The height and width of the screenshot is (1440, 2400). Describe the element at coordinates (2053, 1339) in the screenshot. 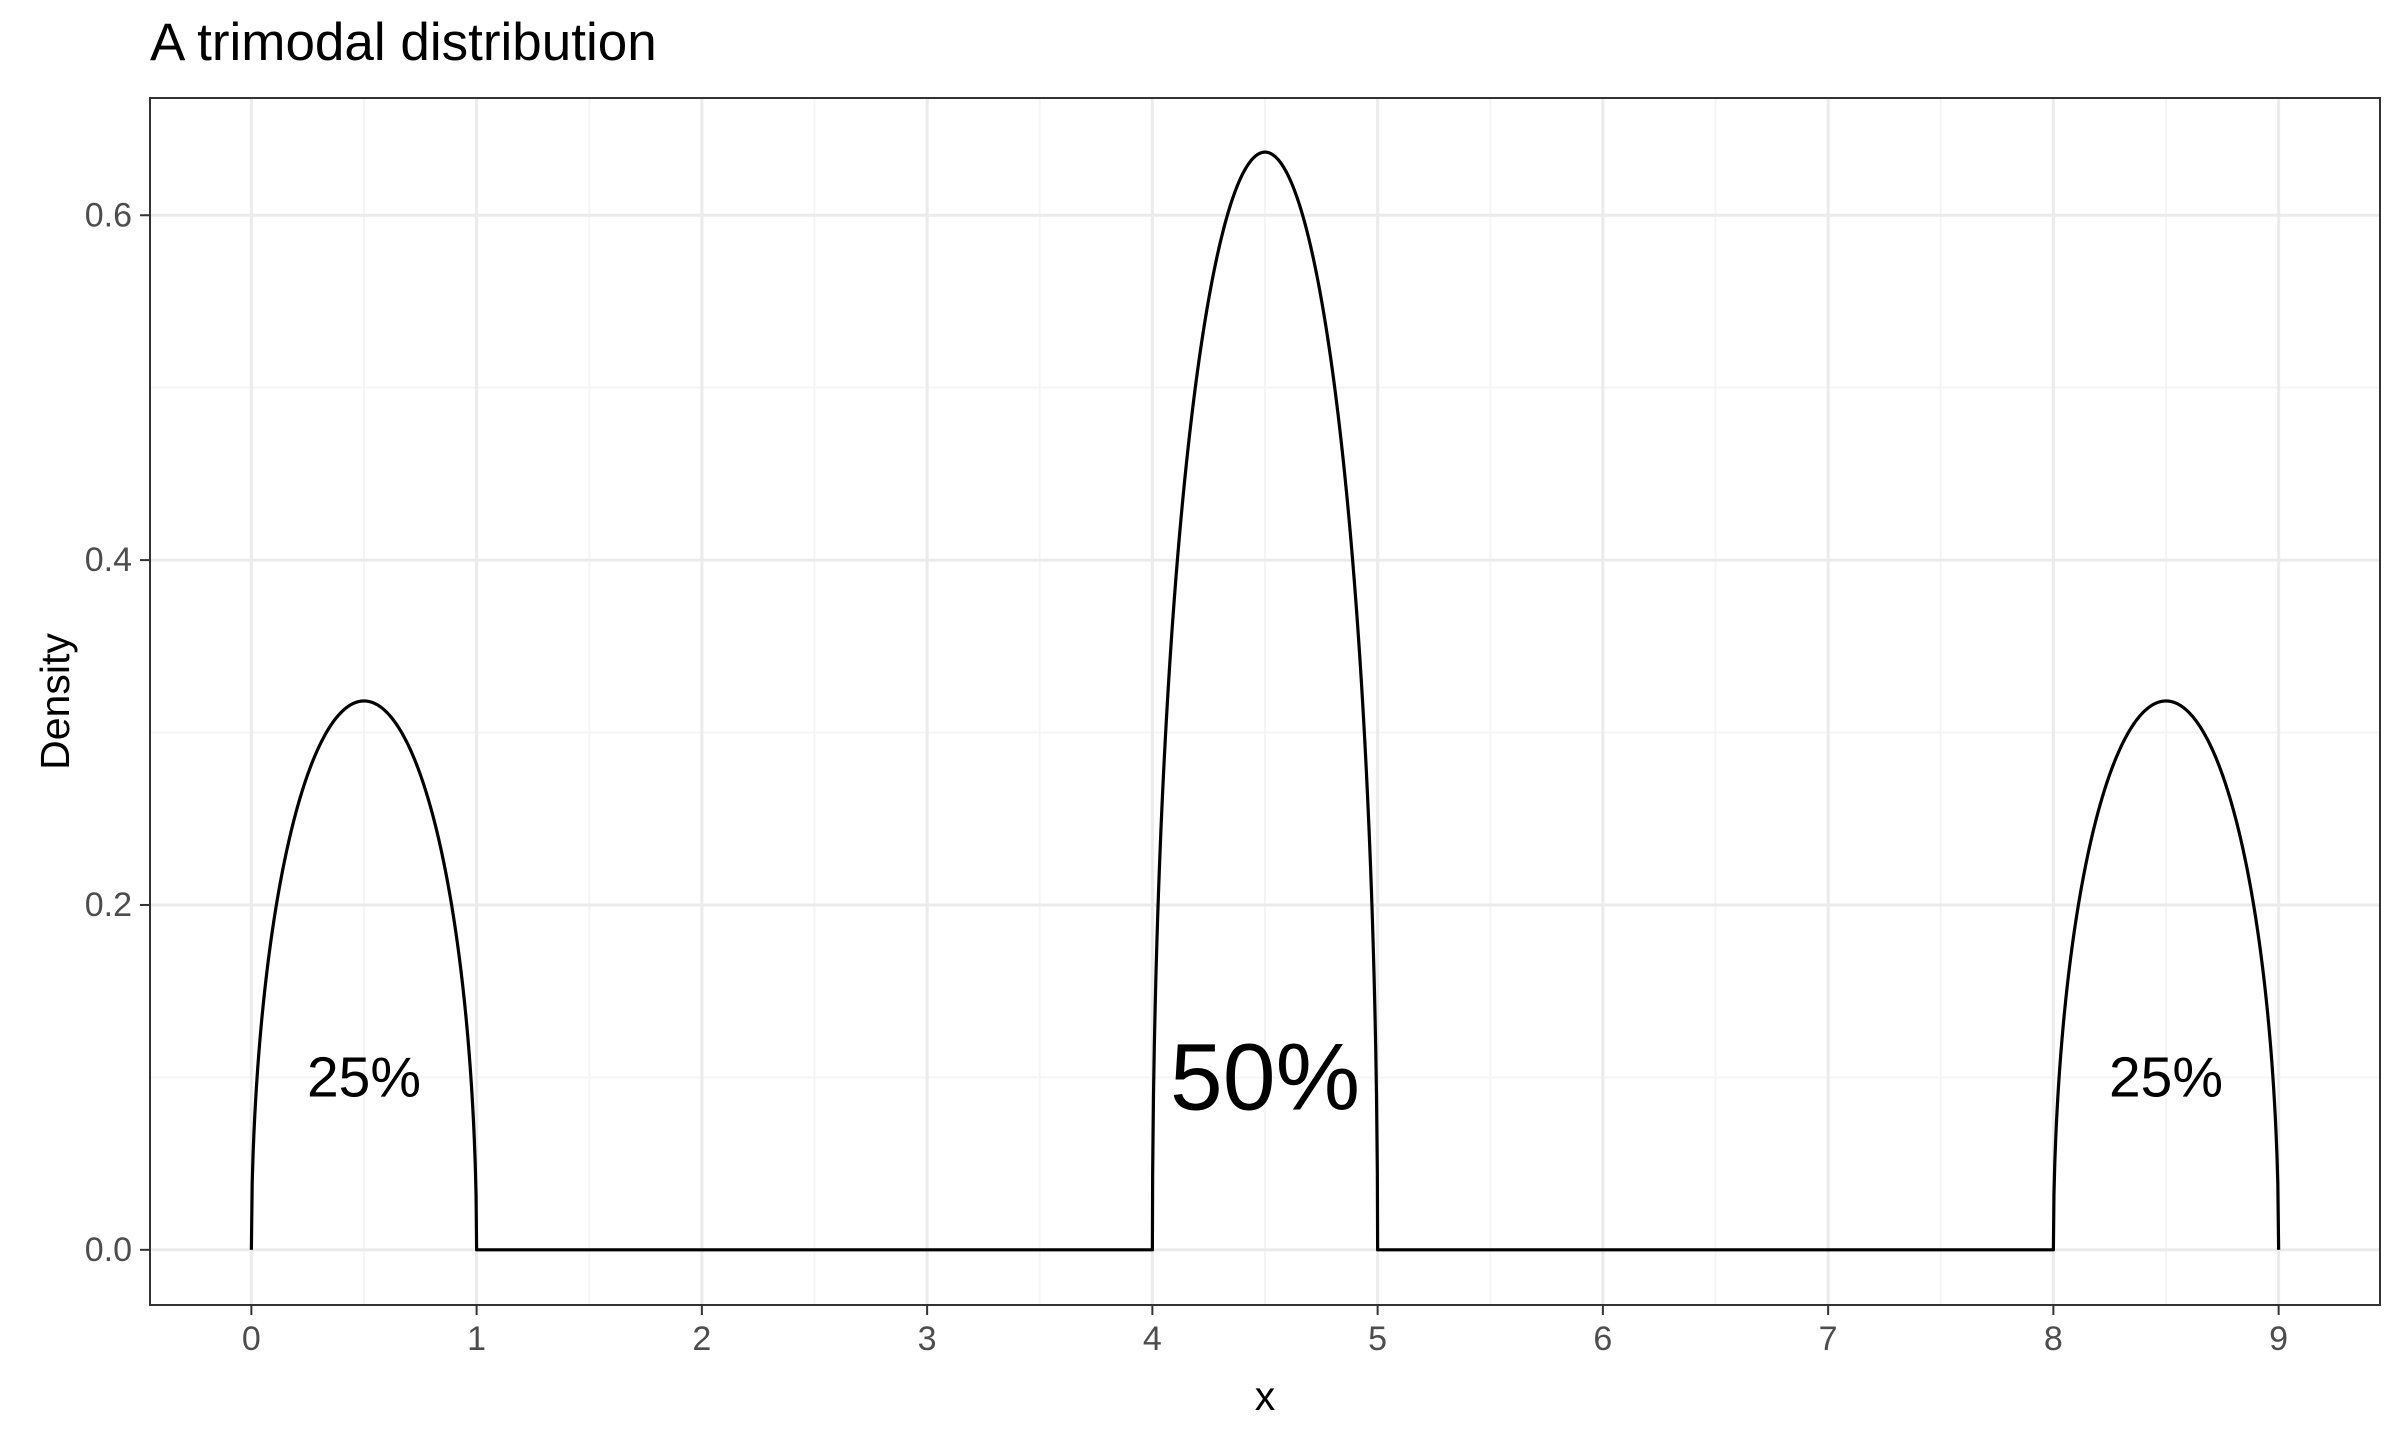

I see `x-tick-label: 8` at that location.